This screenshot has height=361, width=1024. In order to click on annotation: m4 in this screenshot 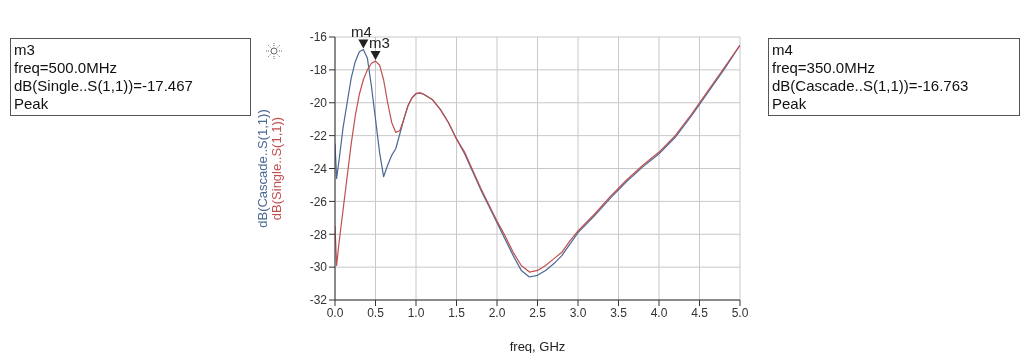, I will do `click(361, 31)`.